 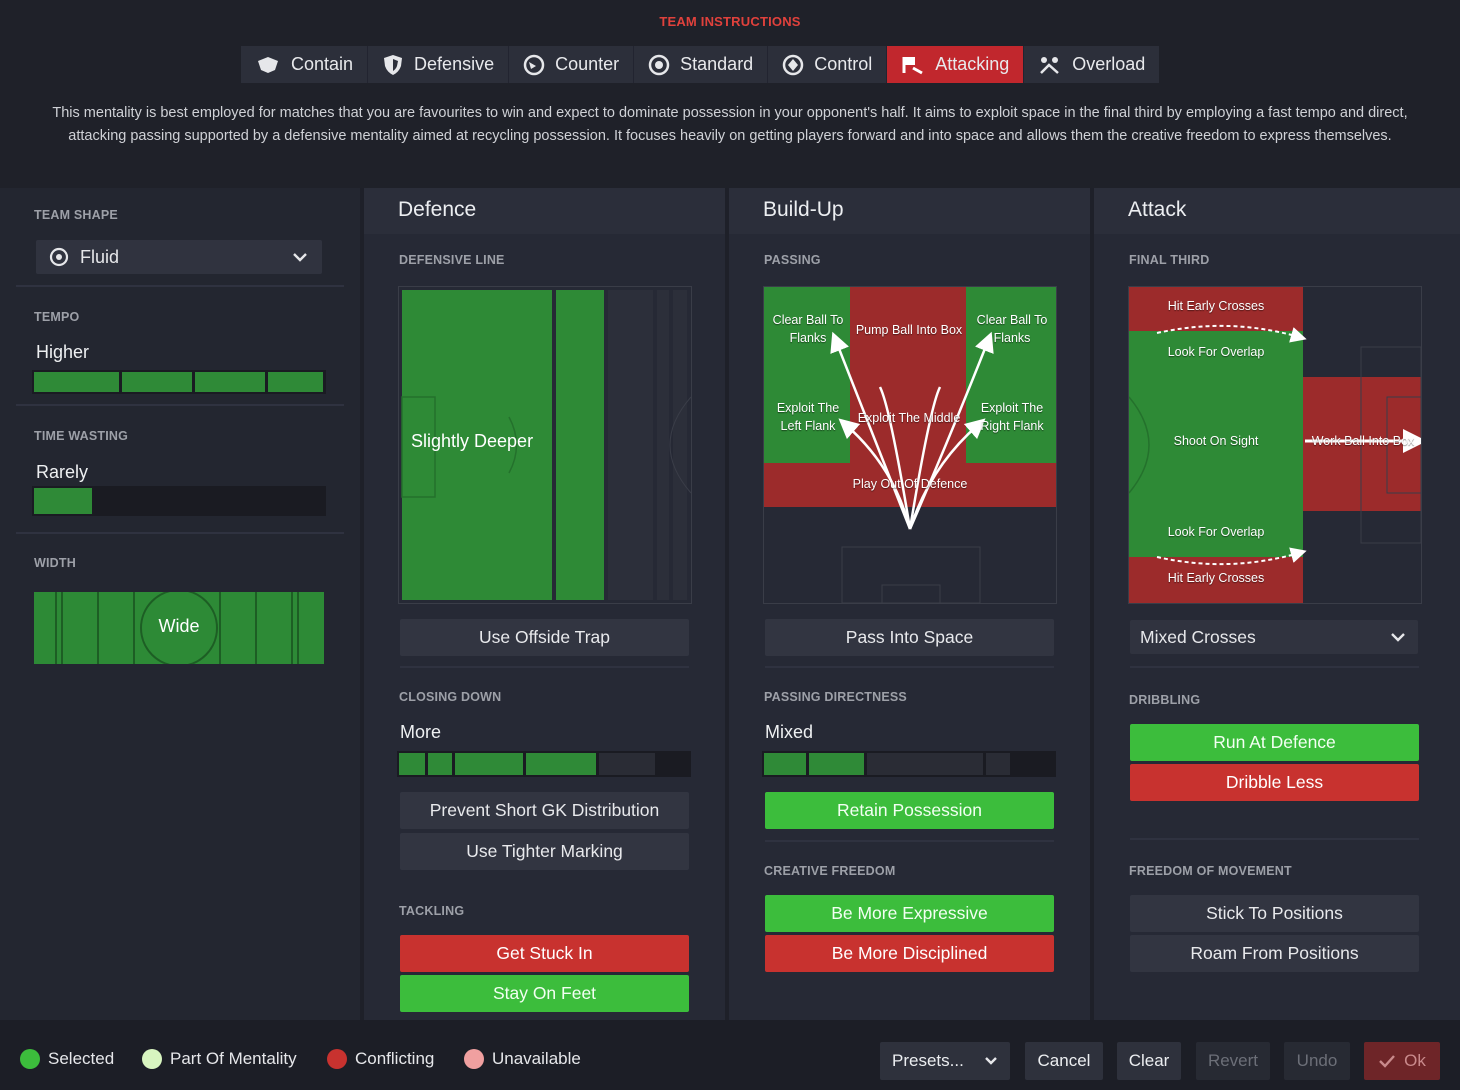 What do you see at coordinates (956, 64) in the screenshot?
I see `tab-attacking: Attacking` at bounding box center [956, 64].